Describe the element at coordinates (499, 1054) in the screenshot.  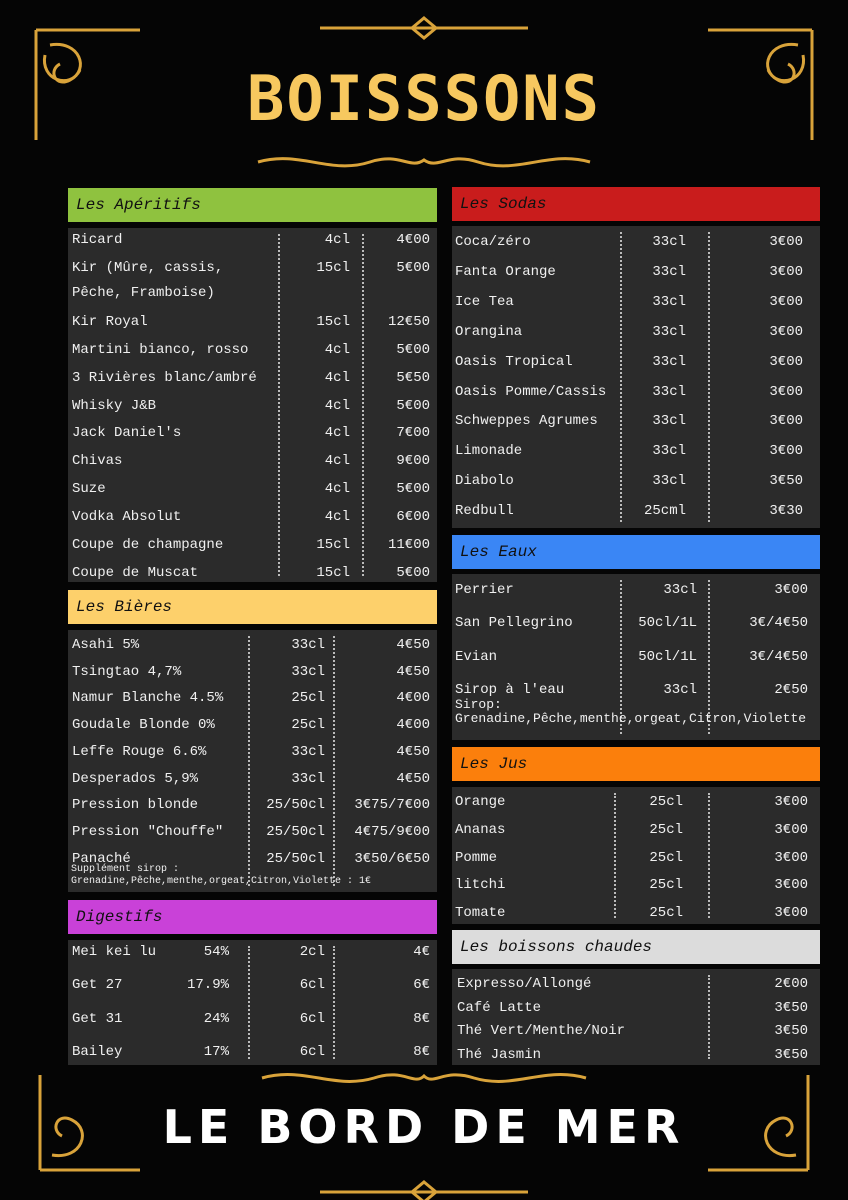
I see `item-name: Thé Jasmin` at that location.